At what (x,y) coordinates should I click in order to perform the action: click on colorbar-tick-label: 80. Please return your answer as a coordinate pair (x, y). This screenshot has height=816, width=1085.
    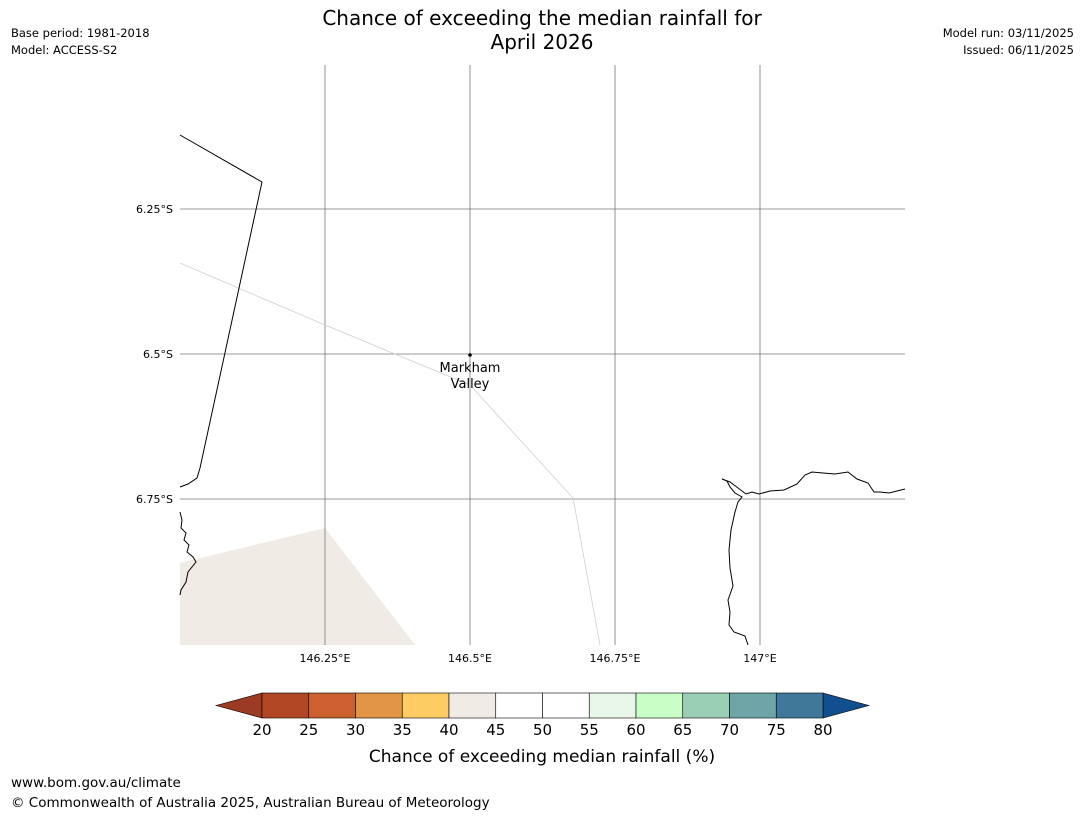
    Looking at the image, I should click on (822, 730).